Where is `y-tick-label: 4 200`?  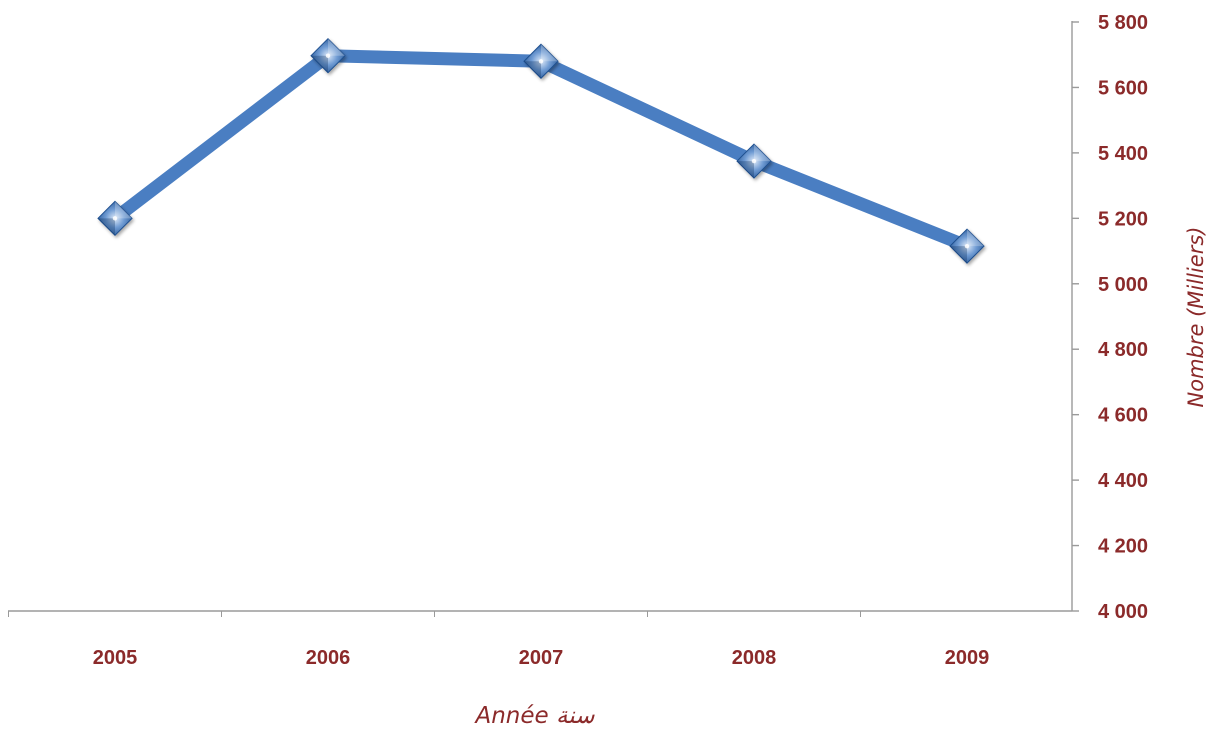
y-tick-label: 4 200 is located at coordinates (1123, 547).